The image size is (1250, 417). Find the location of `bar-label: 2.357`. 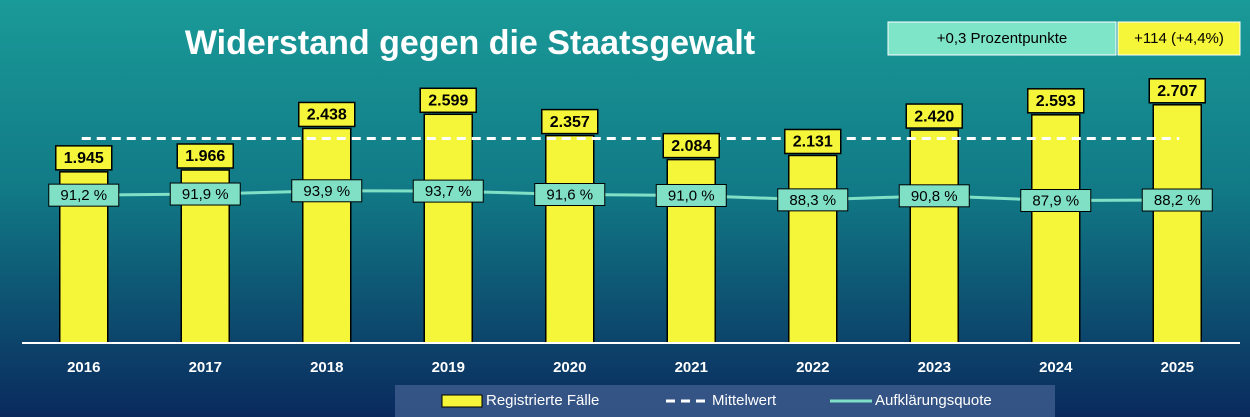

bar-label: 2.357 is located at coordinates (570, 122).